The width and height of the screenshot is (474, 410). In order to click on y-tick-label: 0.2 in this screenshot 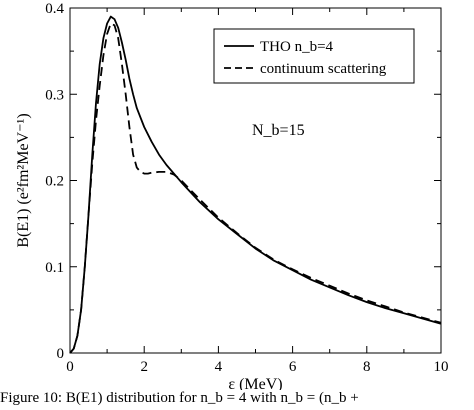, I will do `click(54, 182)`.